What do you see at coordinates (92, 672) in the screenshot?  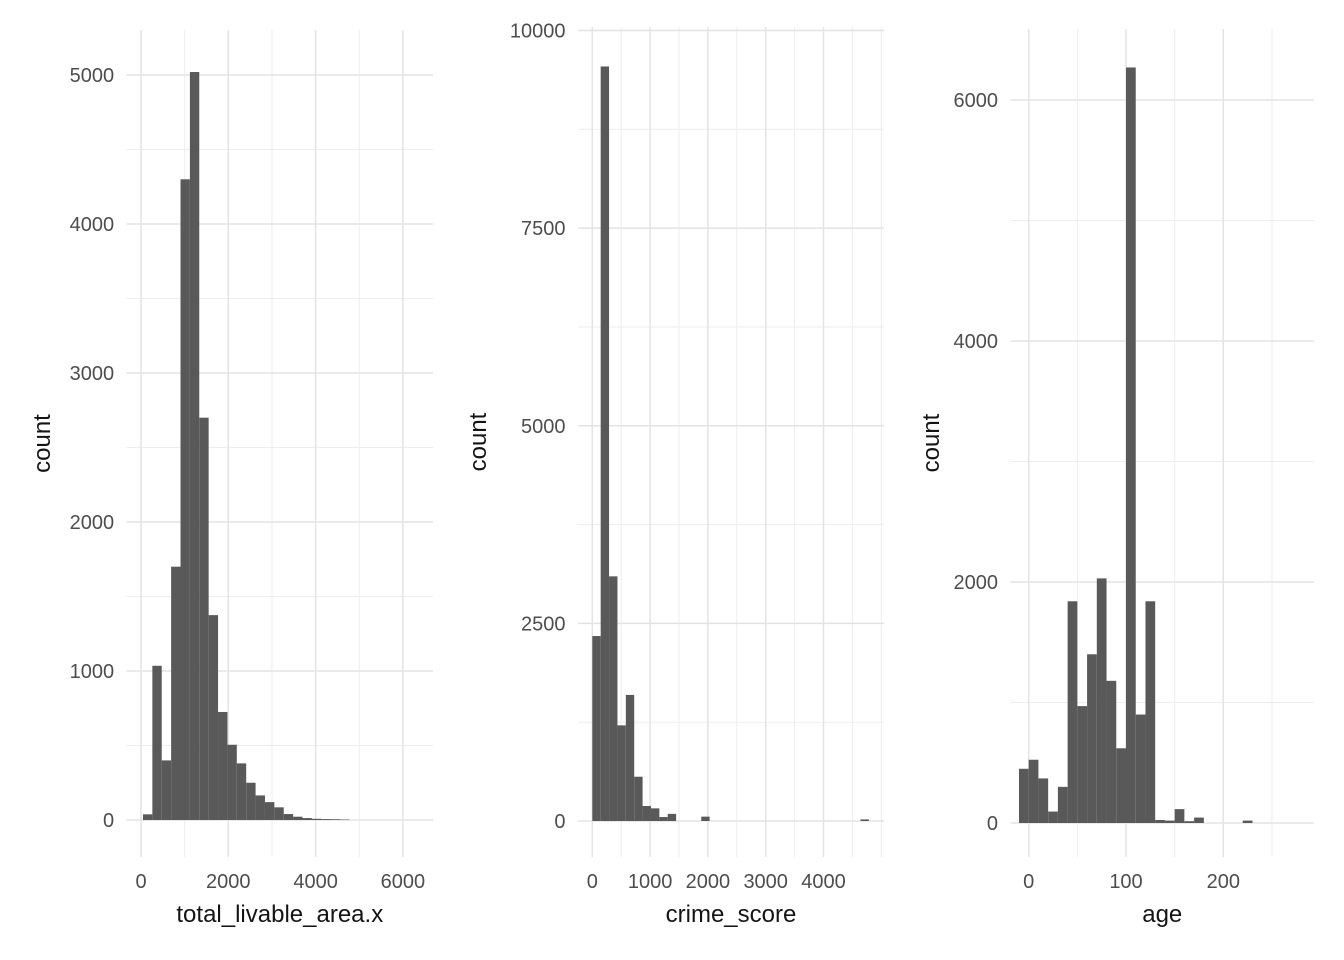 I see `y-tick-label: 1000` at bounding box center [92, 672].